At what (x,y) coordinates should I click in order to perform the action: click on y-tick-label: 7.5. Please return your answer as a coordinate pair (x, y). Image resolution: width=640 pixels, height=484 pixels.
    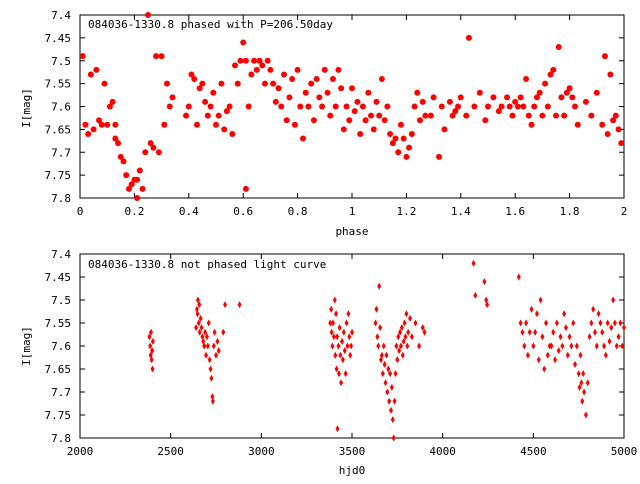
    Looking at the image, I should click on (61, 61).